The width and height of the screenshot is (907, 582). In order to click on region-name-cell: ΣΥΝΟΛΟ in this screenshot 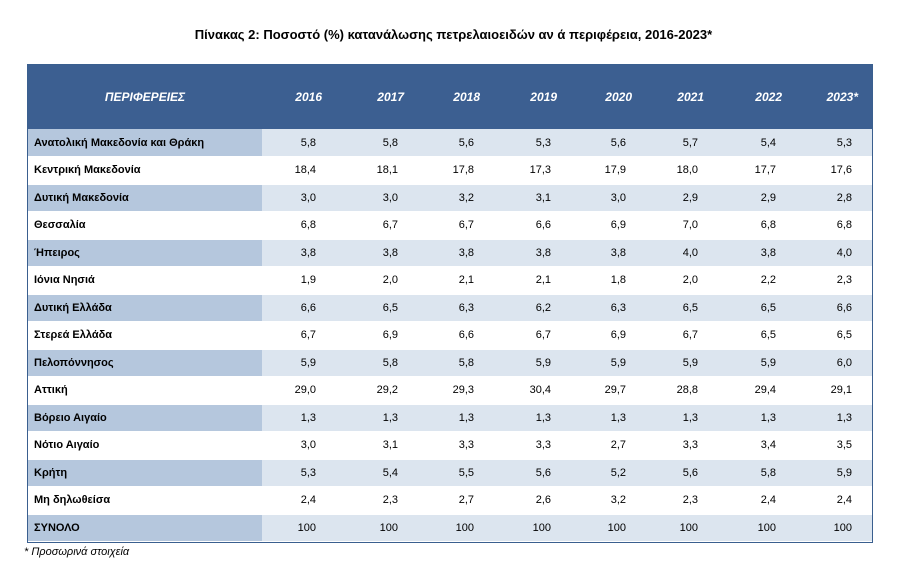, I will do `click(145, 528)`.